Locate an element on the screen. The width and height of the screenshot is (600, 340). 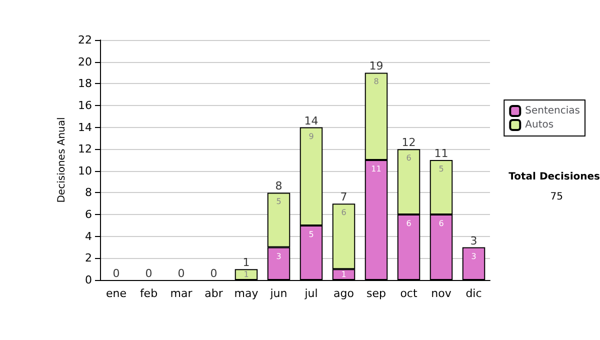
x-tick-label: may is located at coordinates (246, 293).